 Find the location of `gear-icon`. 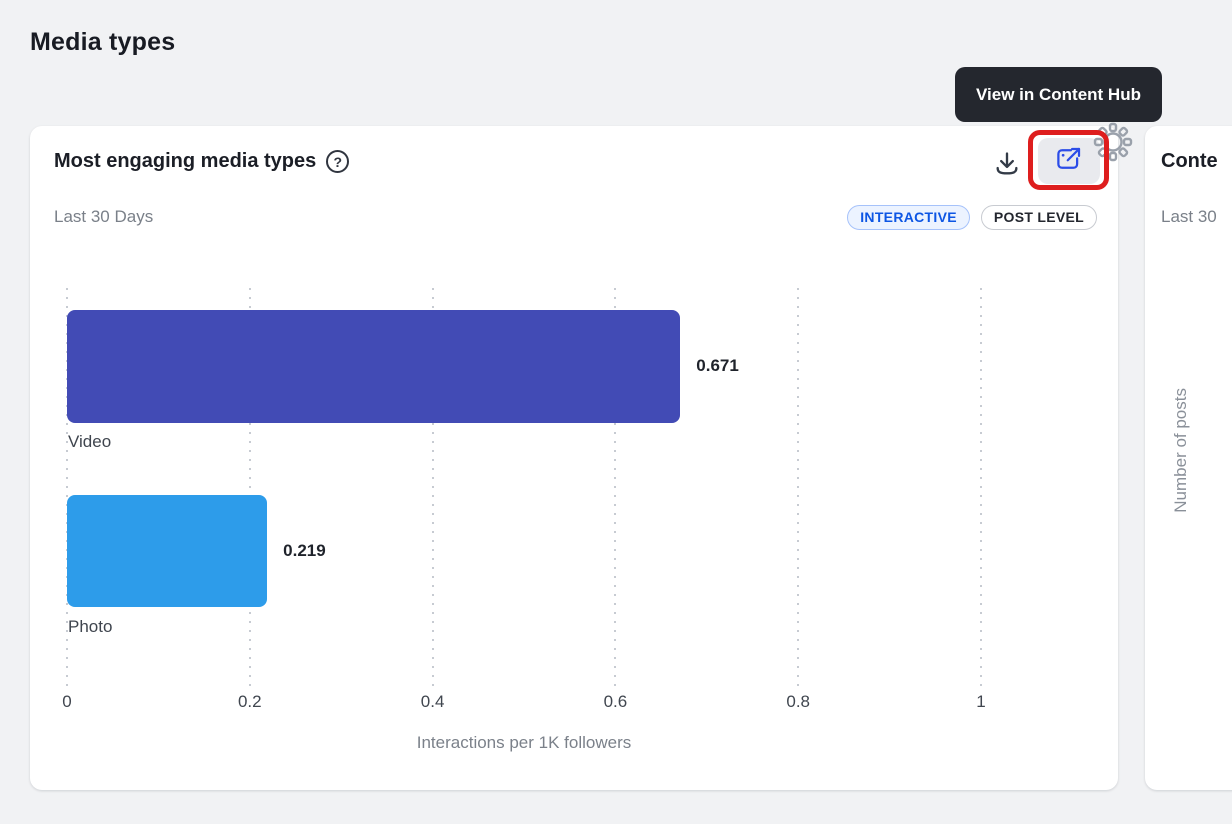

gear-icon is located at coordinates (1113, 144).